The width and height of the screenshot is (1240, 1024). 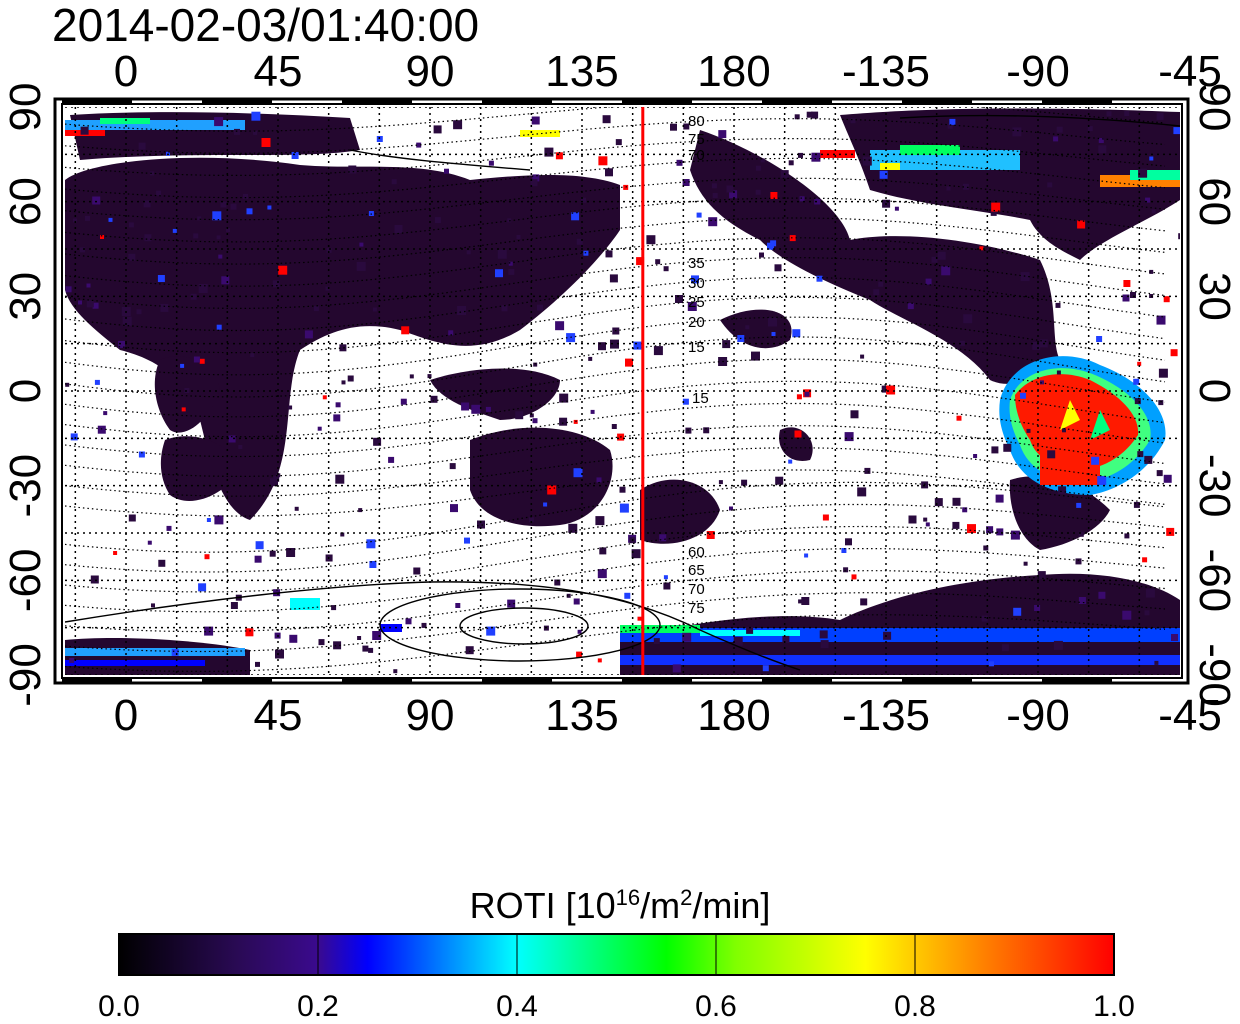 What do you see at coordinates (430, 71) in the screenshot?
I see `lon-tick-label-top: 90` at bounding box center [430, 71].